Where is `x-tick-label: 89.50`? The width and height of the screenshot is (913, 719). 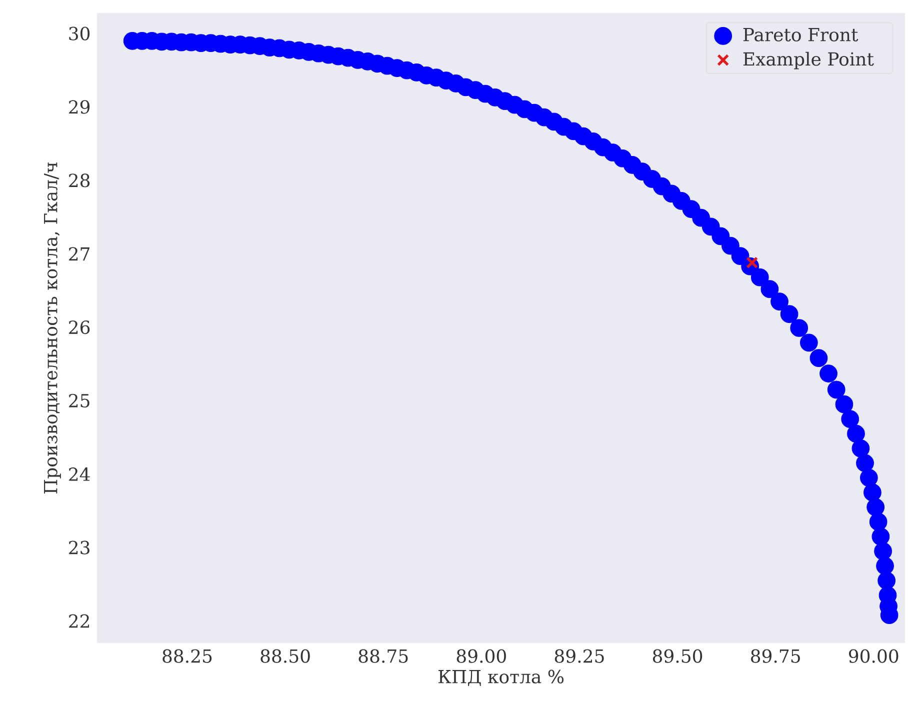 x-tick-label: 89.50 is located at coordinates (677, 656).